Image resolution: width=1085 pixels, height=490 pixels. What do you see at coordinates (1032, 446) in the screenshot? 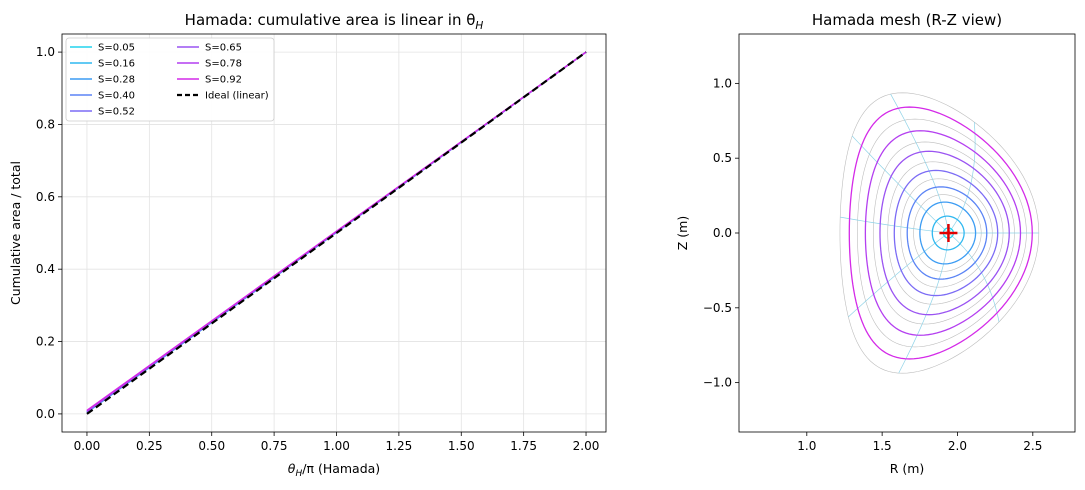
I see `right-x-tick-label: 2.5` at bounding box center [1032, 446].